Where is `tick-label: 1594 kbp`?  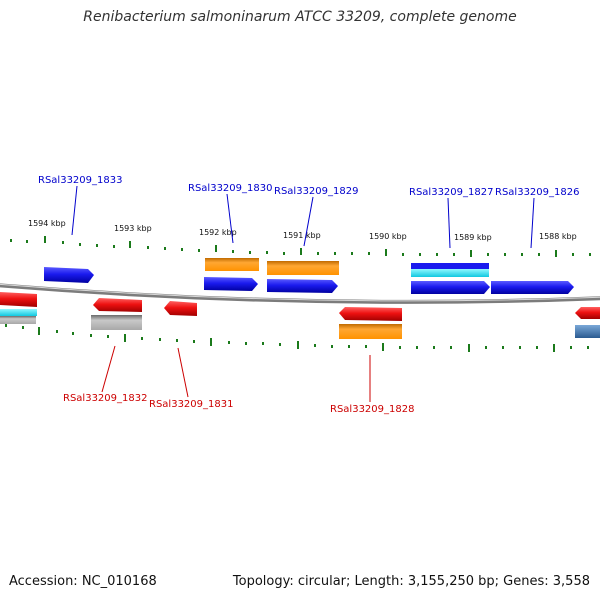
tick-label: 1594 kbp is located at coordinates (47, 223).